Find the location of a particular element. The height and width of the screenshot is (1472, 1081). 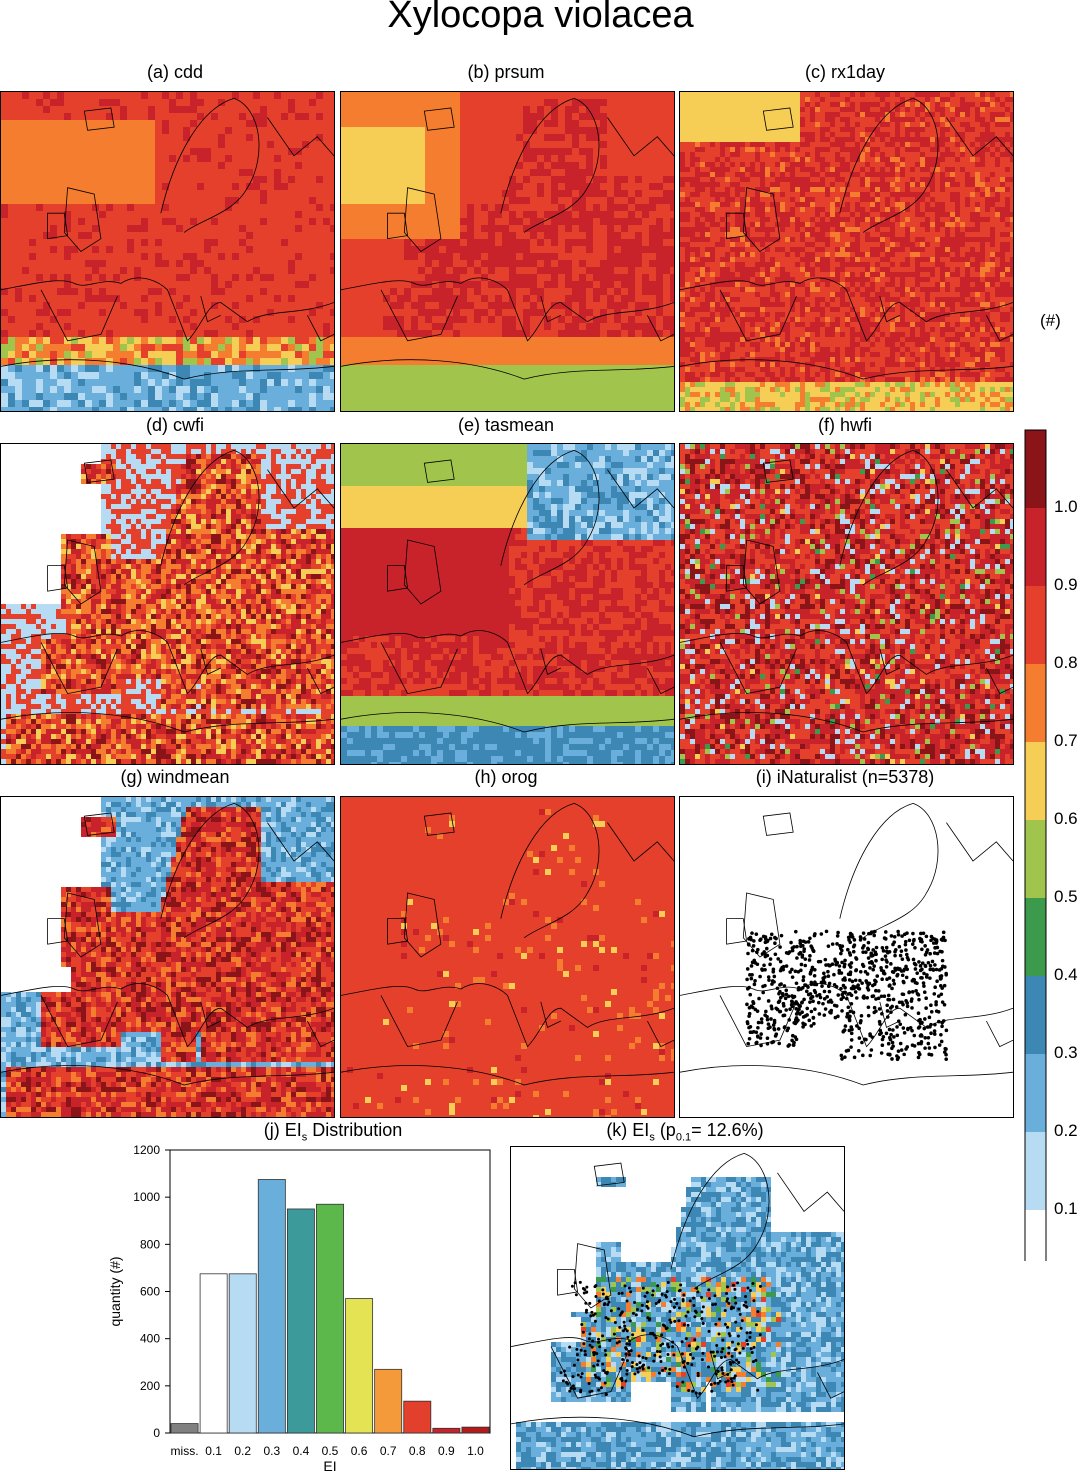

panel-k-title: (k) EIs (p0.1= 12.6%) is located at coordinates (685, 1132).